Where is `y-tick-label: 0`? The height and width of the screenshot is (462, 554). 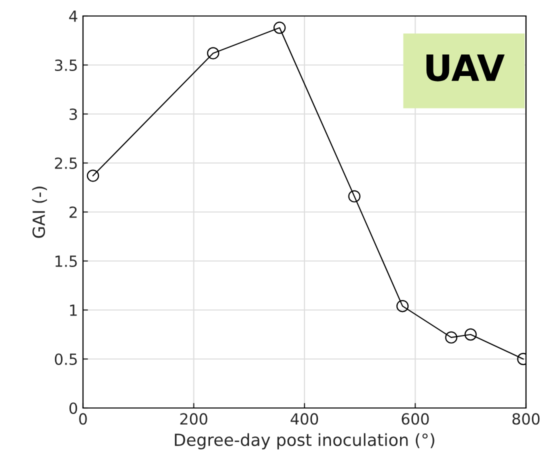 y-tick-label: 0 is located at coordinates (73, 408).